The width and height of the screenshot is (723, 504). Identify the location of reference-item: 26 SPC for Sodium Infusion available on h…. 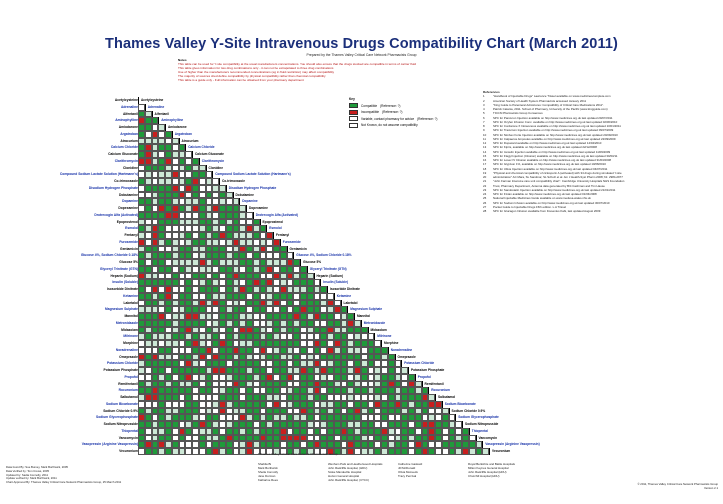
(595, 203).